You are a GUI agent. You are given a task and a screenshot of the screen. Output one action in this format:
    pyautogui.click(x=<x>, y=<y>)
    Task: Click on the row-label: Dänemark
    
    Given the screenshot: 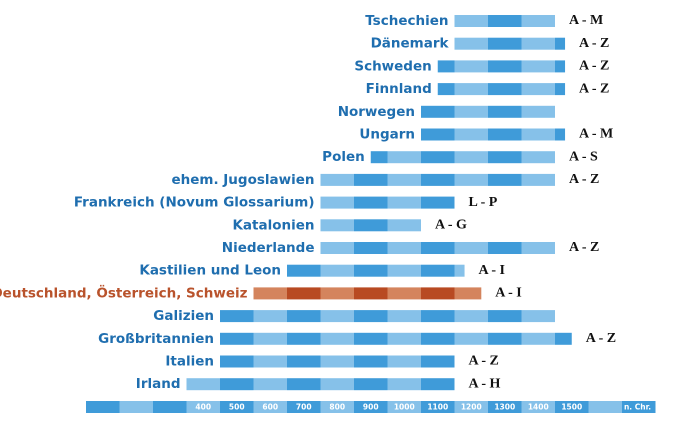 What is the action you would take?
    pyautogui.click(x=410, y=44)
    